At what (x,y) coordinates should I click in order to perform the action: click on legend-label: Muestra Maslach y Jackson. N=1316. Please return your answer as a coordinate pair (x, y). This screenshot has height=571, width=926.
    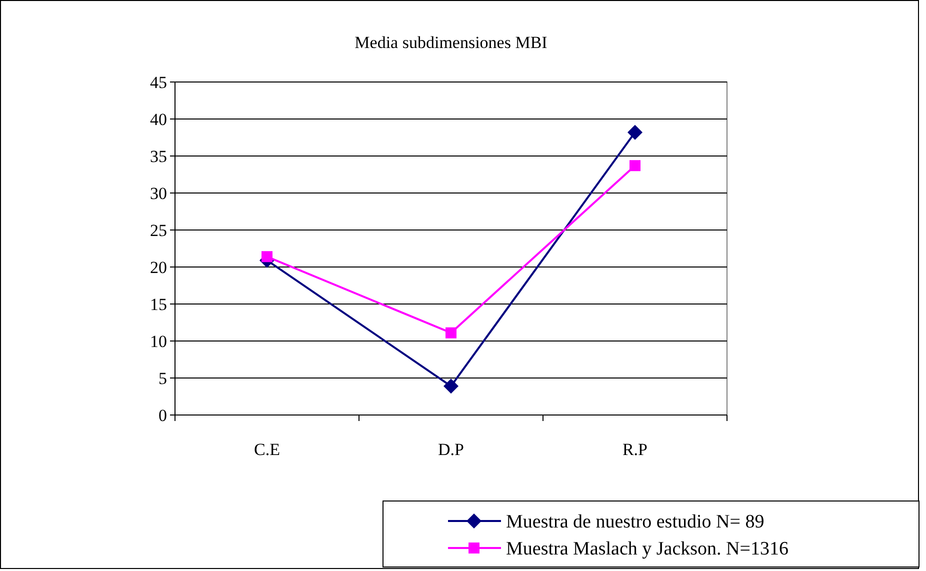
    Looking at the image, I should click on (647, 549).